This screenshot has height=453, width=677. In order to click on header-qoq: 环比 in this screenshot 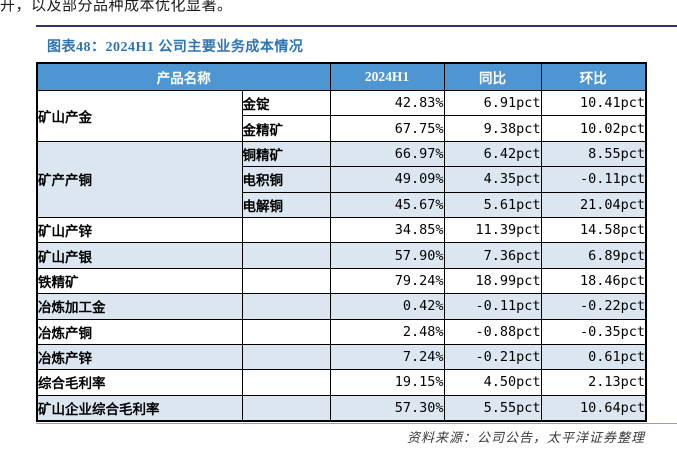, I will do `click(593, 76)`.